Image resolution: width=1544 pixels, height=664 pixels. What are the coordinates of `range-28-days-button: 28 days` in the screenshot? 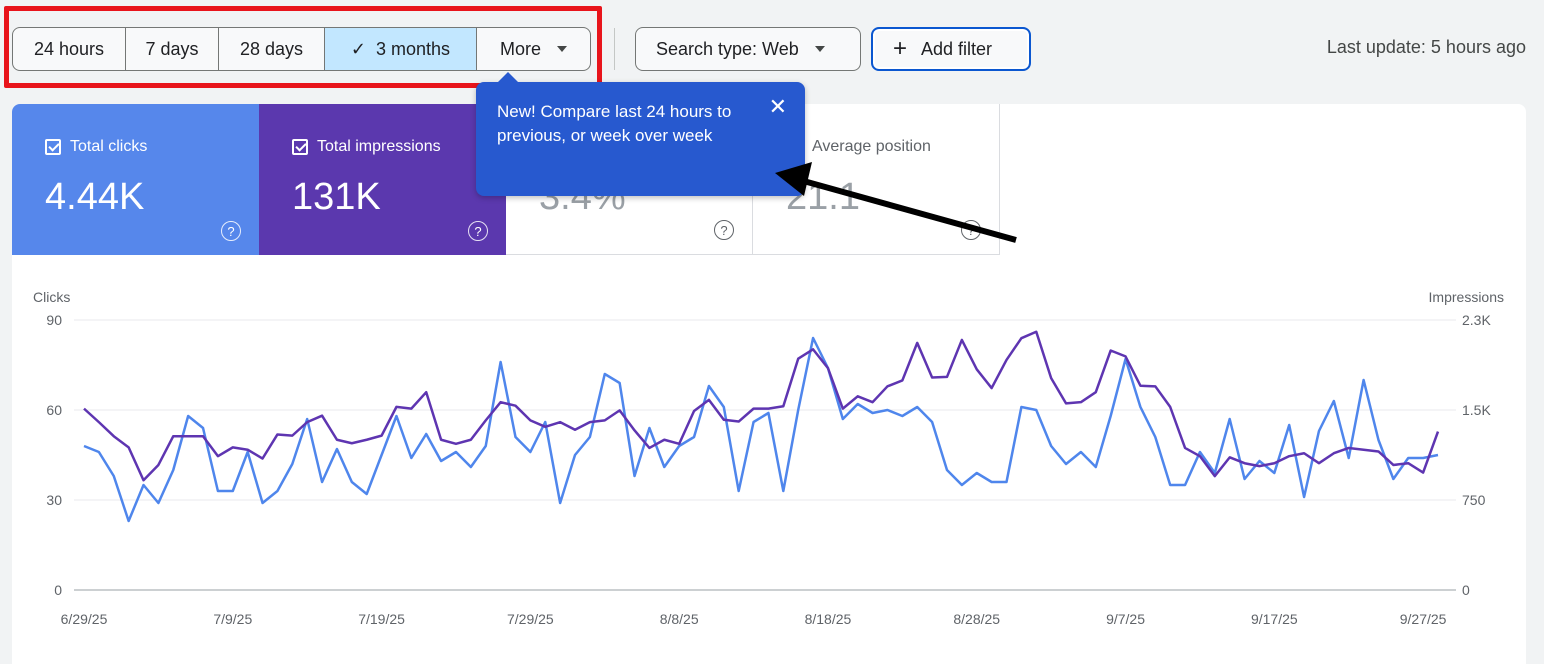 It's located at (272, 49).